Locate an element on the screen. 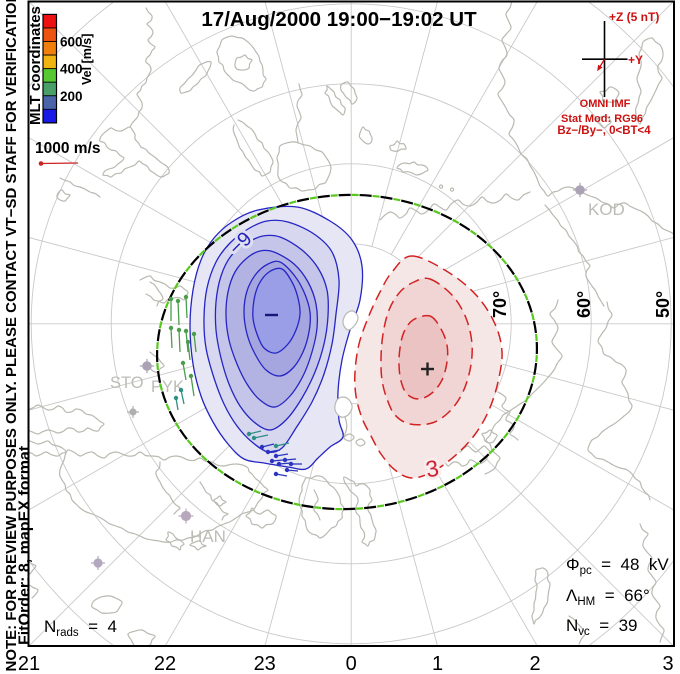 Image resolution: width=680 pixels, height=674 pixels. svg-text: 3 is located at coordinates (667, 663).